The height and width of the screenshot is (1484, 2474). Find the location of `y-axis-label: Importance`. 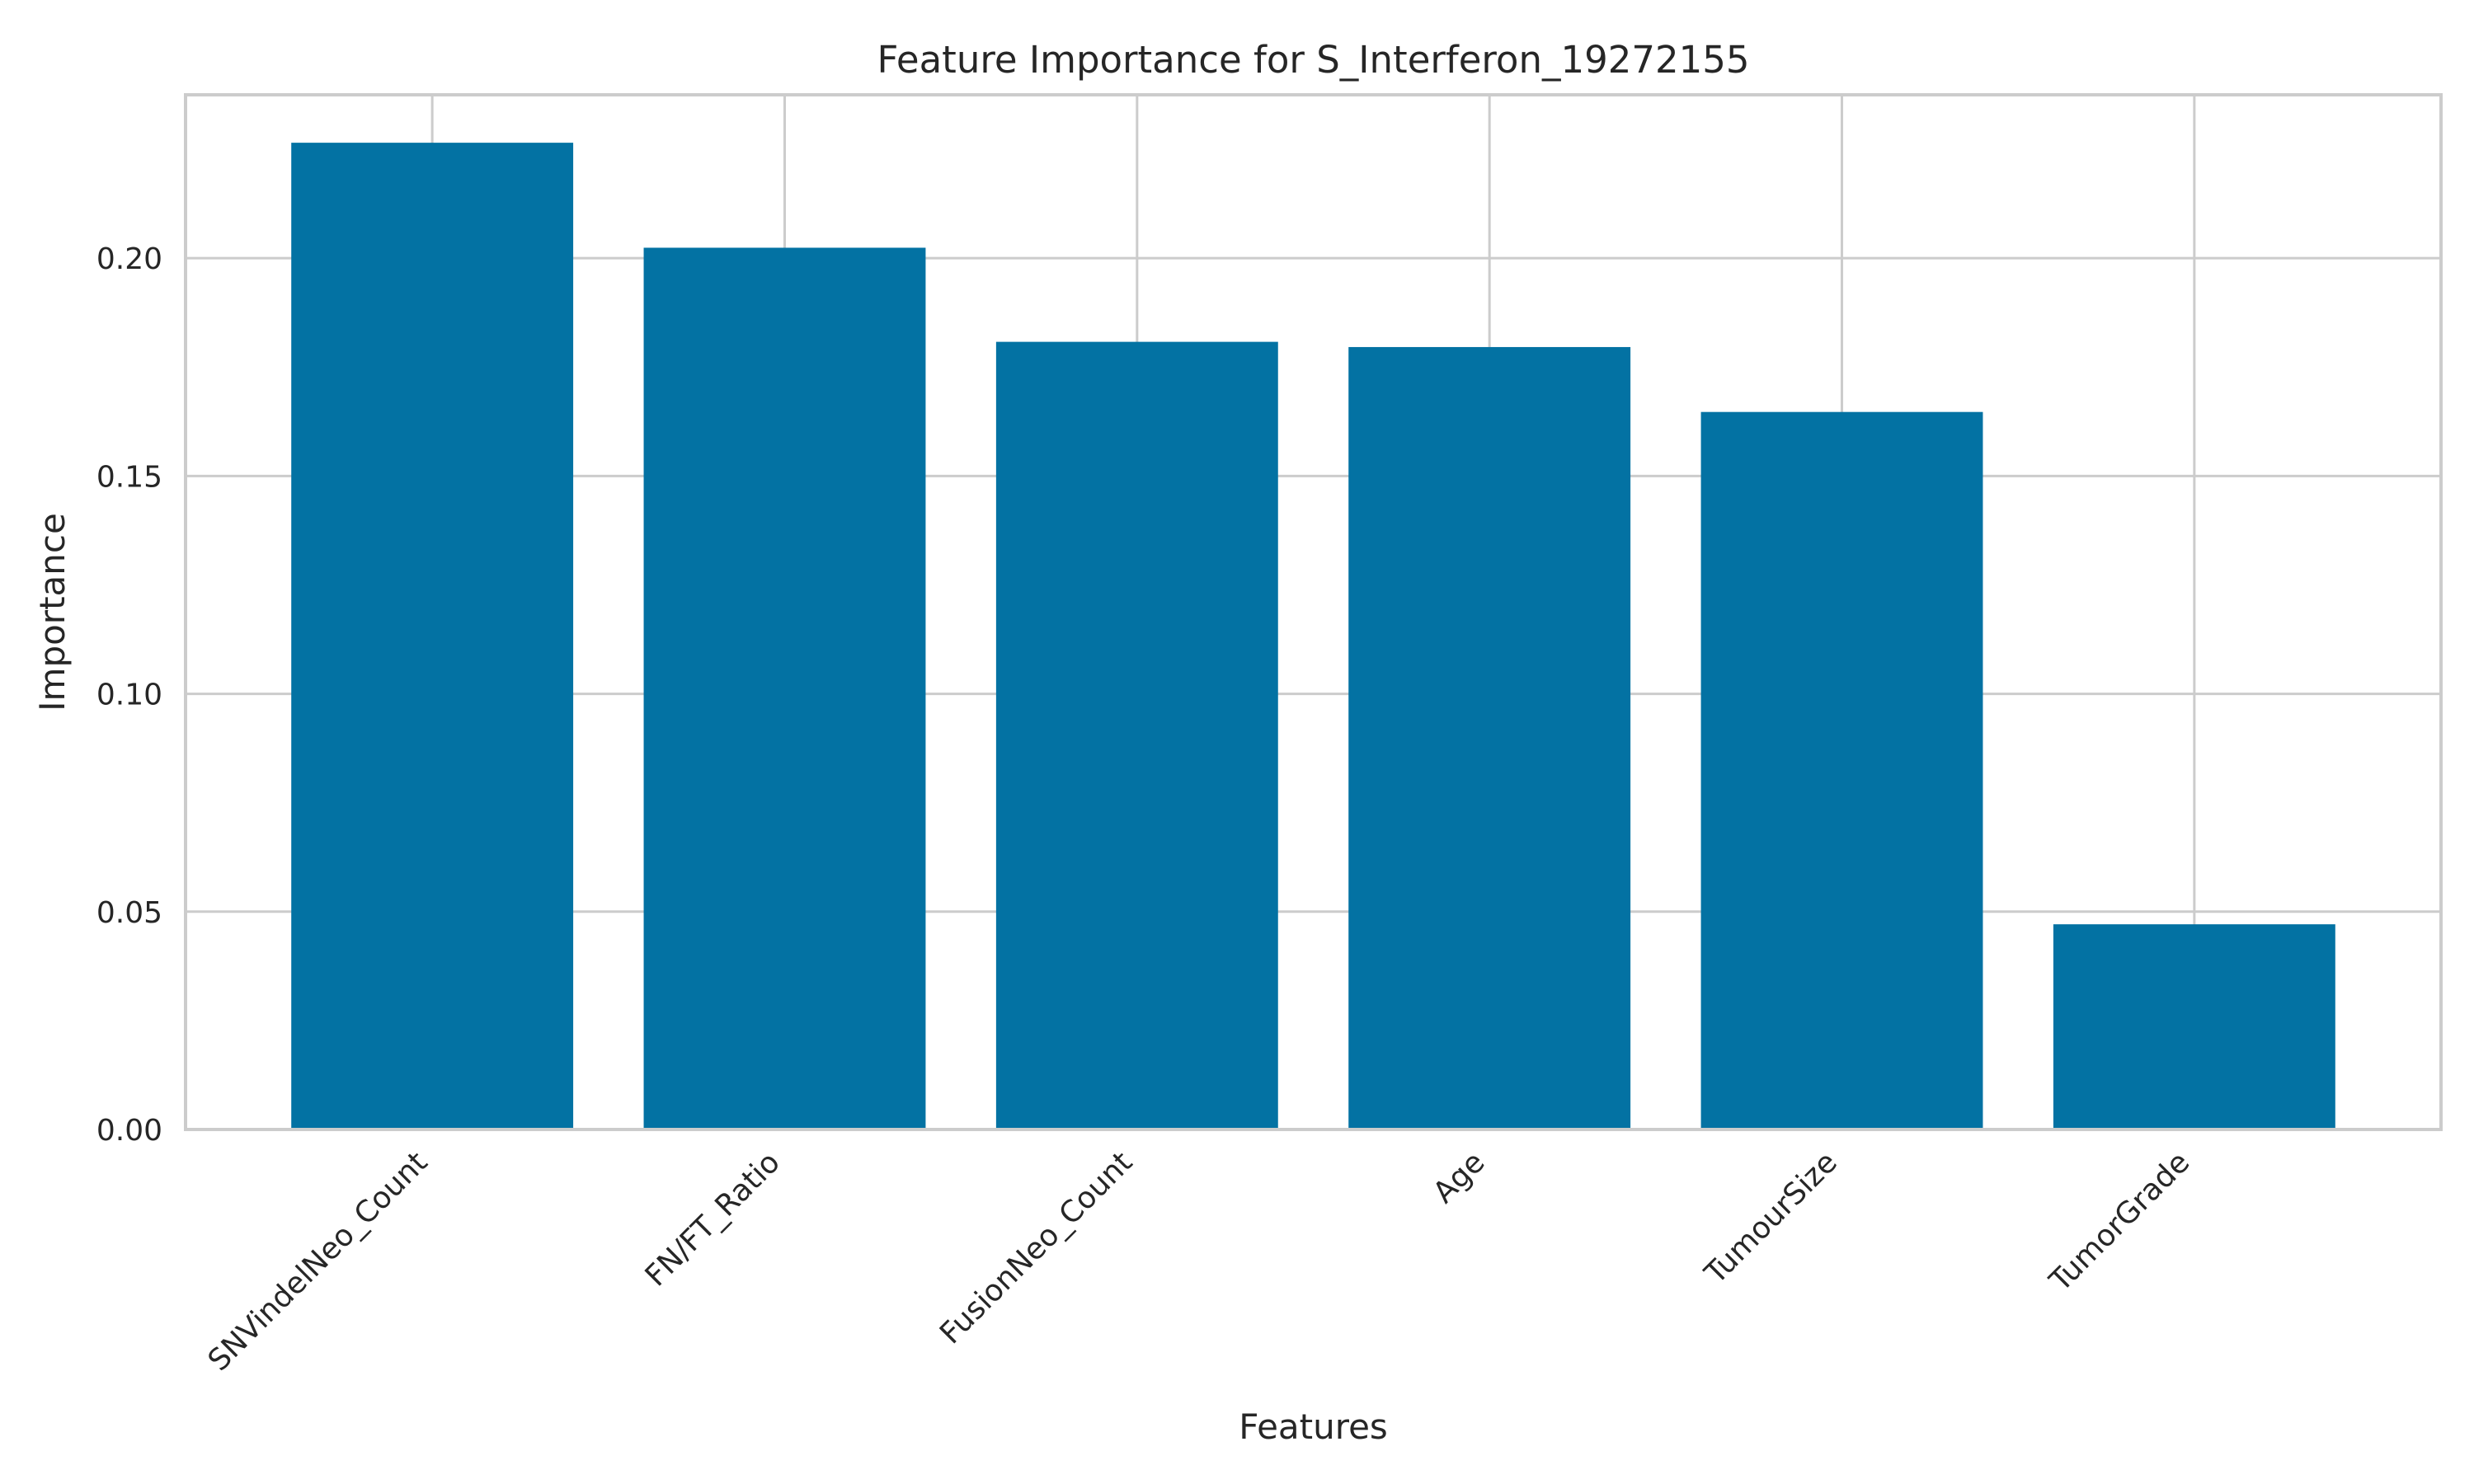

y-axis-label: Importance is located at coordinates (52, 612).